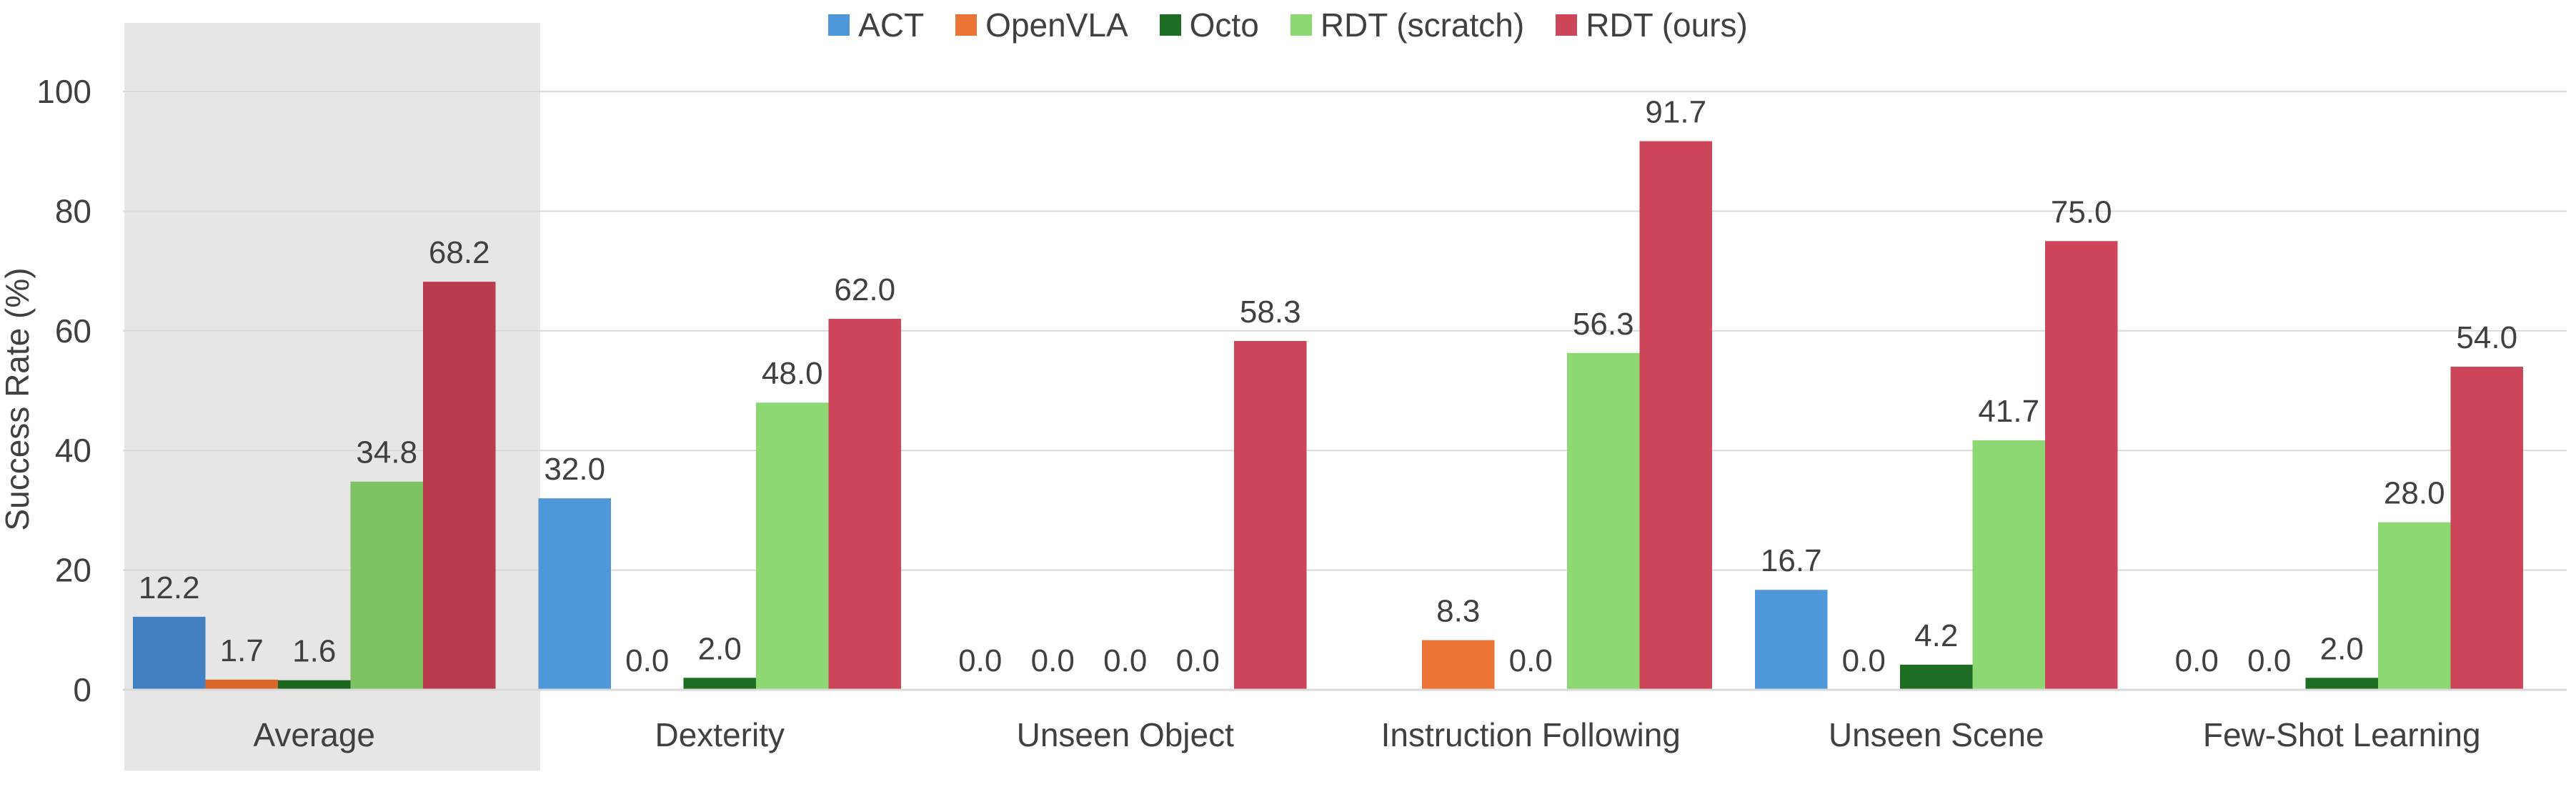  I want to click on x-tick-label: Unseen Object, so click(1125, 734).